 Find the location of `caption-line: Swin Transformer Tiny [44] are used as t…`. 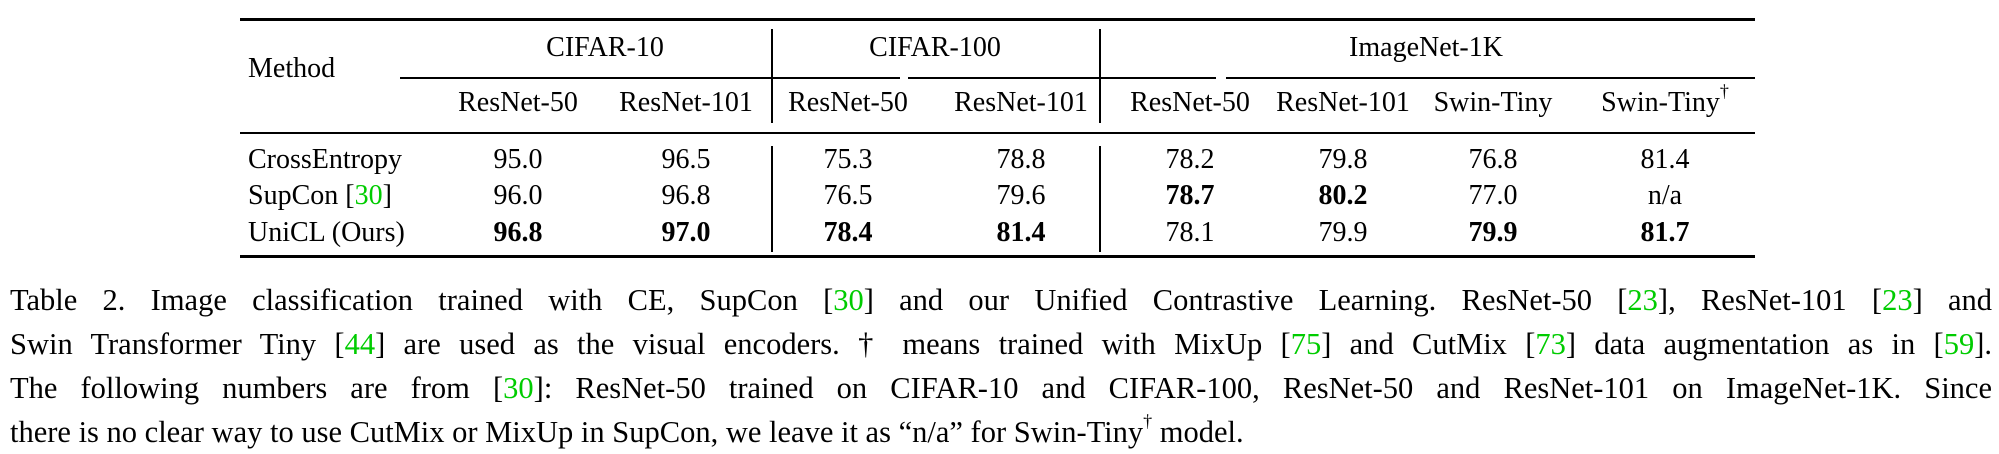

caption-line: Swin Transformer Tiny [44] are used as t… is located at coordinates (1001, 344).